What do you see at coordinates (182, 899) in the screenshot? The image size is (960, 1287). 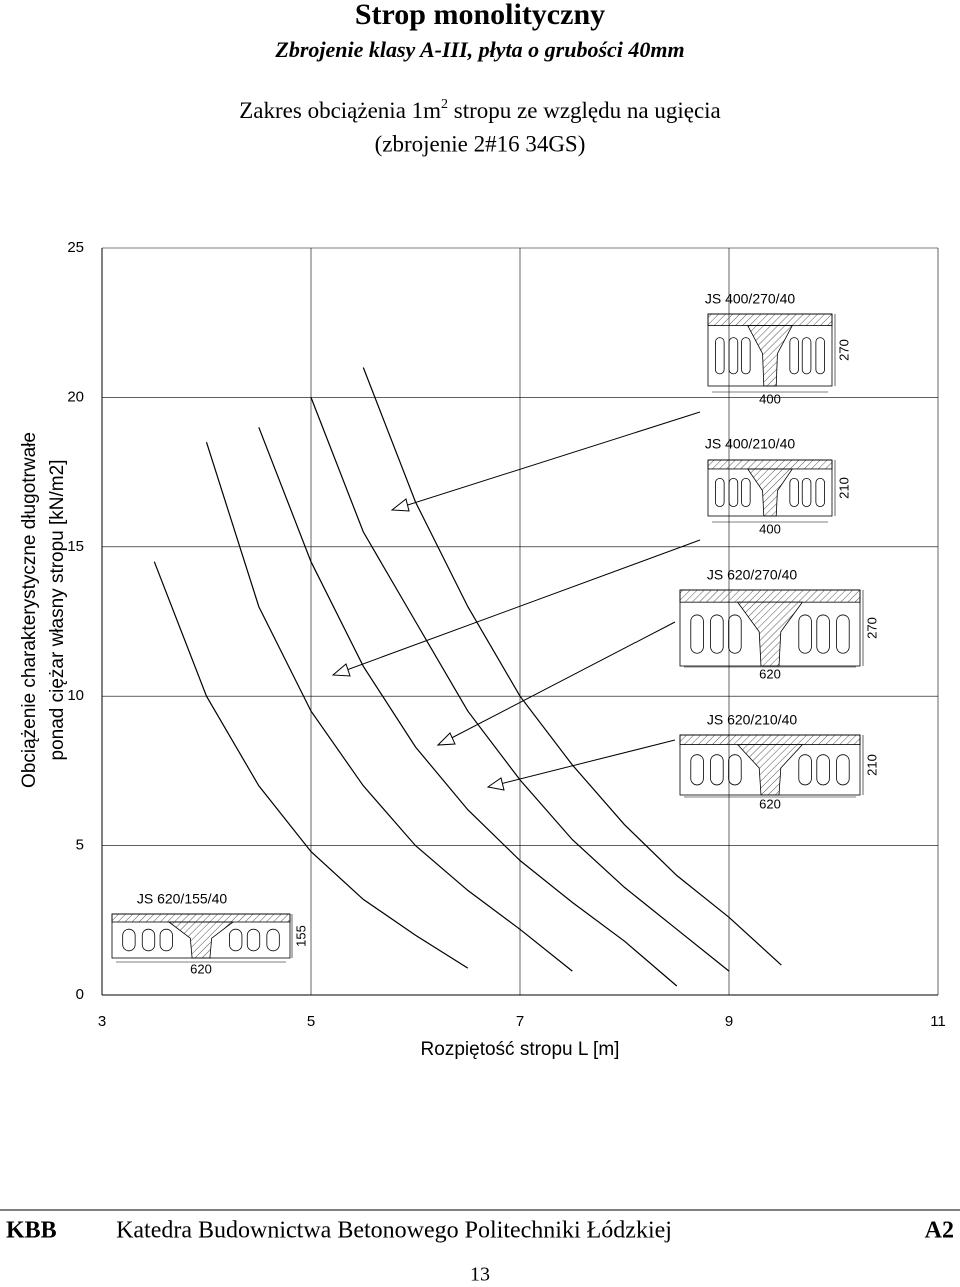 I see `section-label: JS 620/155/40` at bounding box center [182, 899].